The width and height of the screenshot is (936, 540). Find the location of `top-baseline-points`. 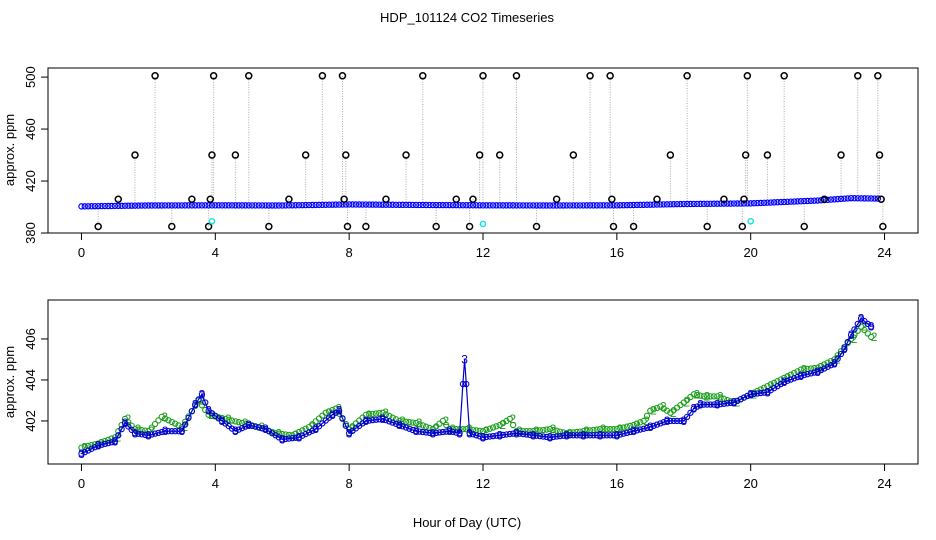

top-baseline-points is located at coordinates (480, 202).